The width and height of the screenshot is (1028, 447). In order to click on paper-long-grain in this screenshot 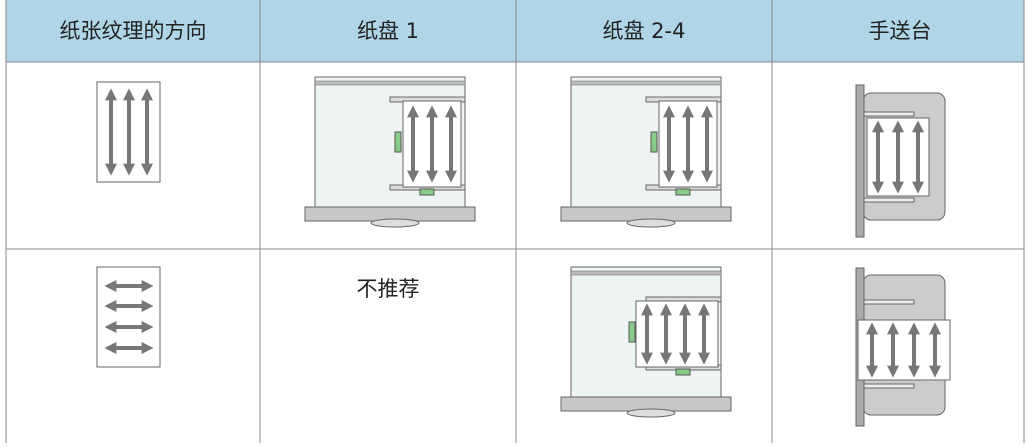, I will do `click(128, 132)`.